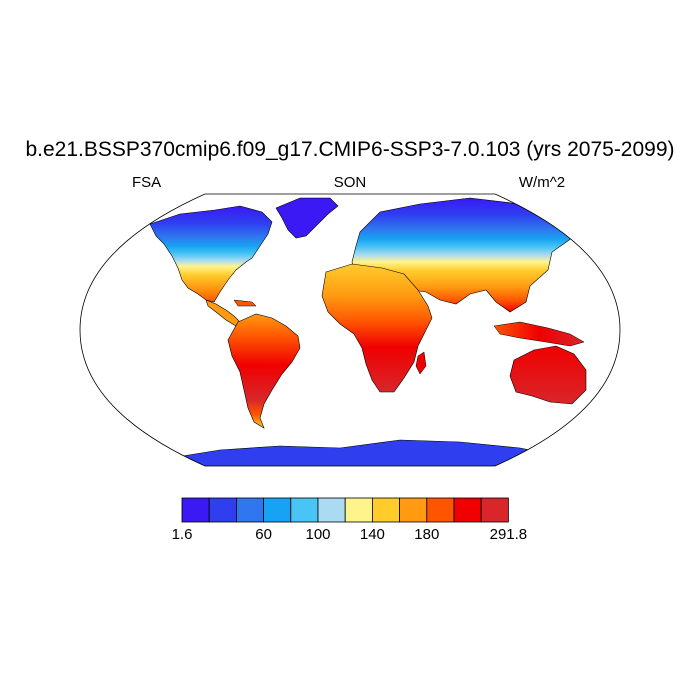 This screenshot has width=700, height=700. I want to click on colorbar-tick-label: 100, so click(318, 534).